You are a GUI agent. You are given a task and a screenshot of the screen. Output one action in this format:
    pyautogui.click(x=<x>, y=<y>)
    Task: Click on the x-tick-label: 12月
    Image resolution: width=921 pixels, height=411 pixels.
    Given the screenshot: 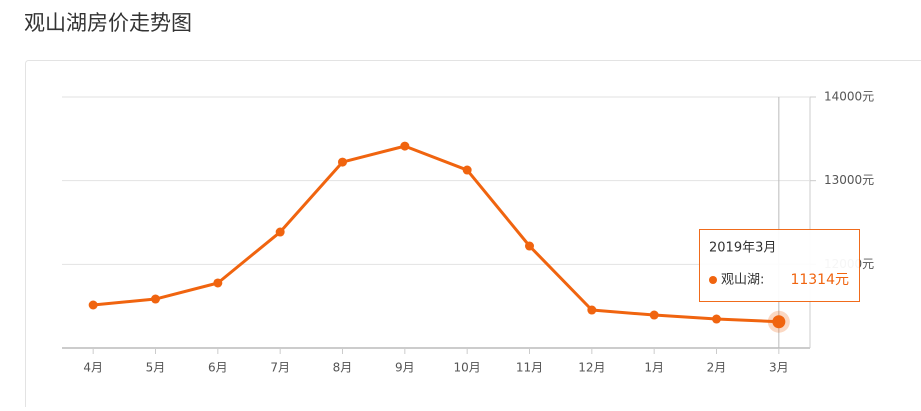 What is the action you would take?
    pyautogui.click(x=591, y=368)
    